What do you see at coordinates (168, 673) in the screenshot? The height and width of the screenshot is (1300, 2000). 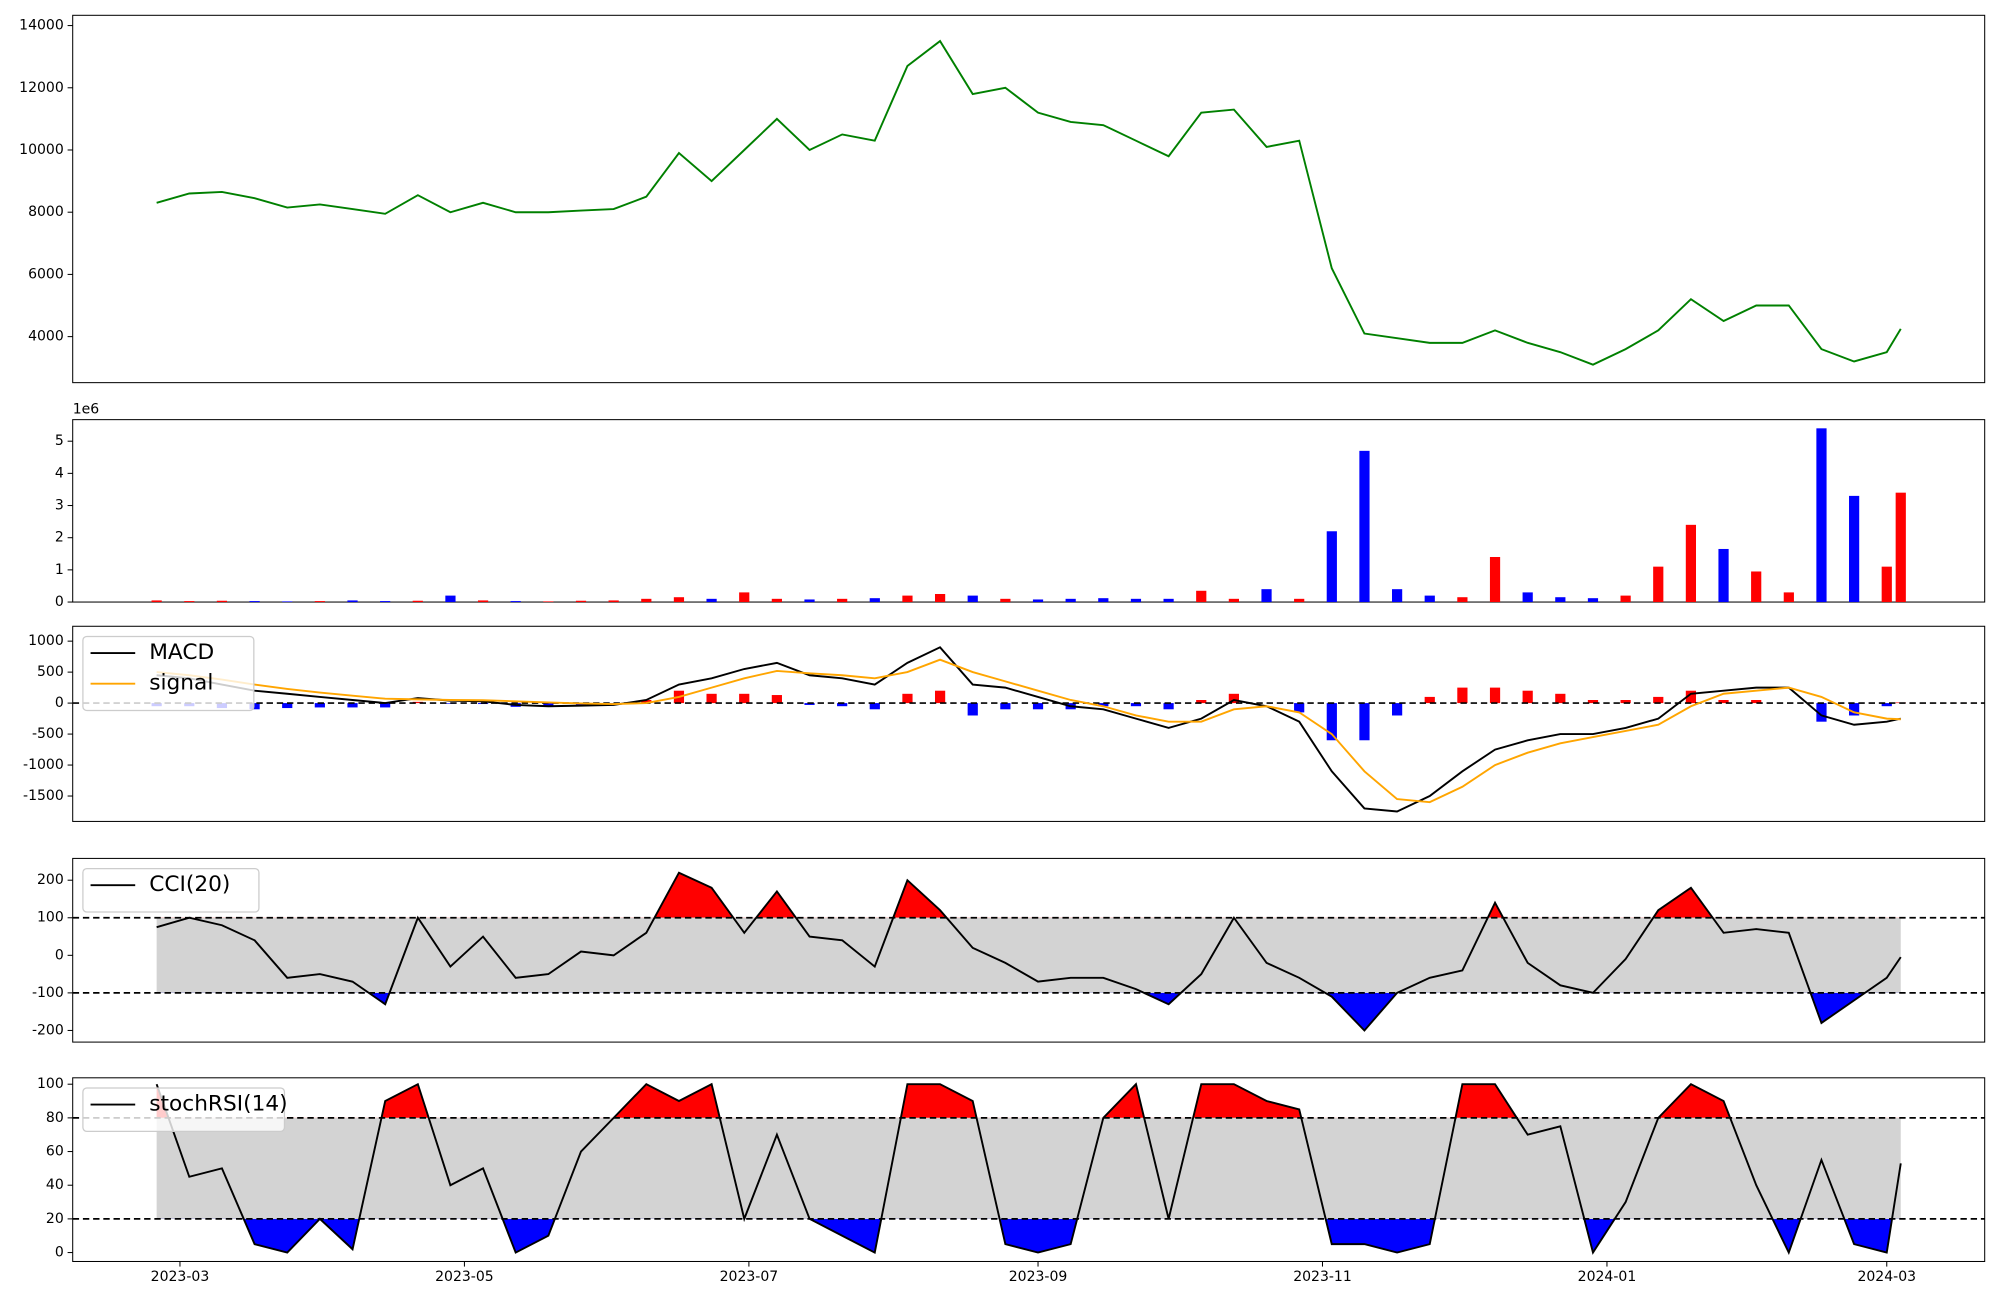 I see `legend: MACD signal` at bounding box center [168, 673].